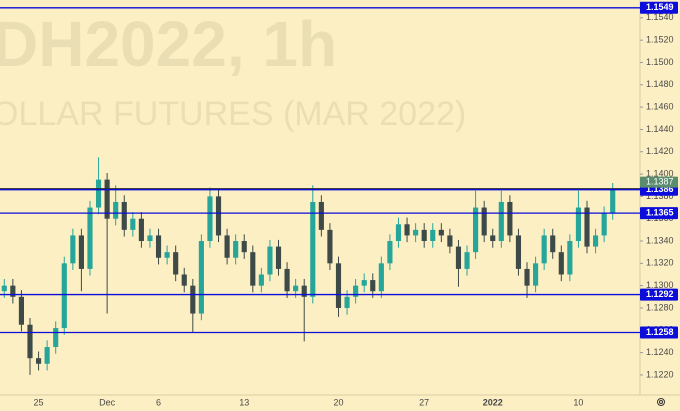  Describe the element at coordinates (660, 307) in the screenshot. I see `y-tick-label: 1.1280` at that location.